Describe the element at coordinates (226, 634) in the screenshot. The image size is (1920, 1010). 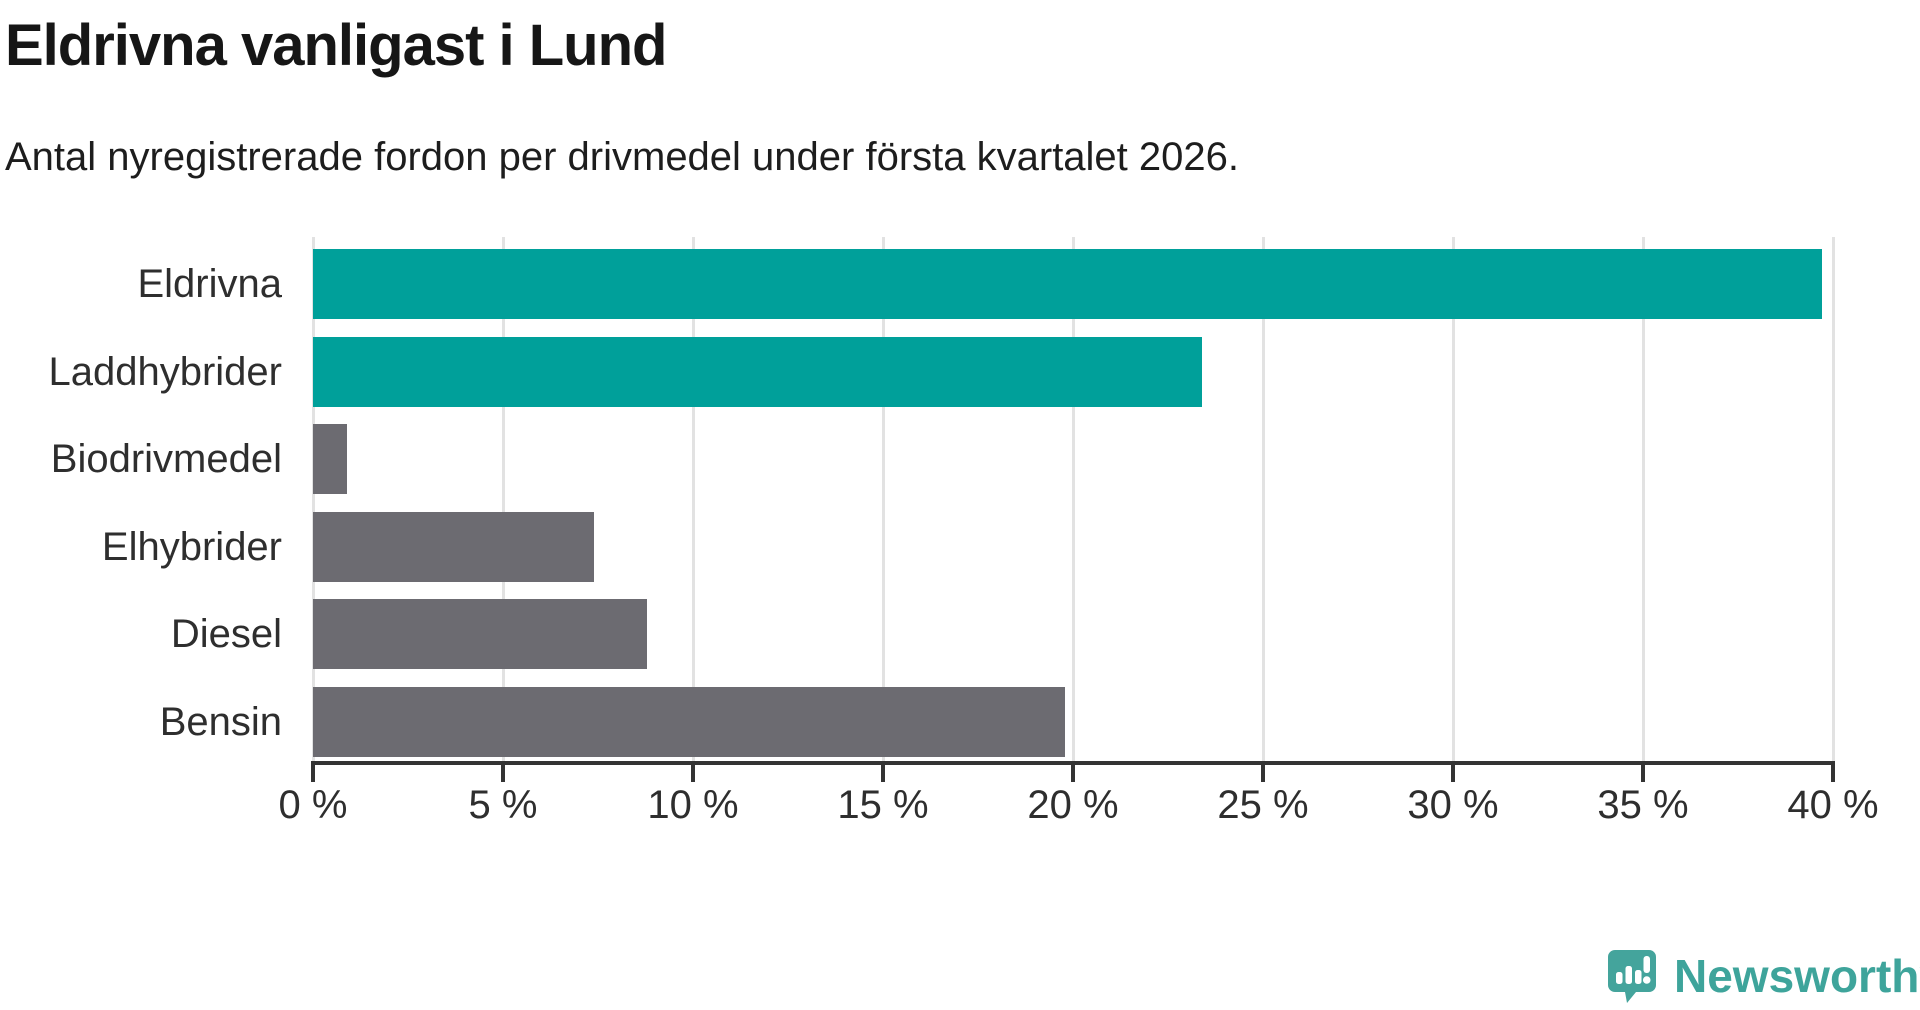
I see `category-label-diesel: Diesel` at that location.